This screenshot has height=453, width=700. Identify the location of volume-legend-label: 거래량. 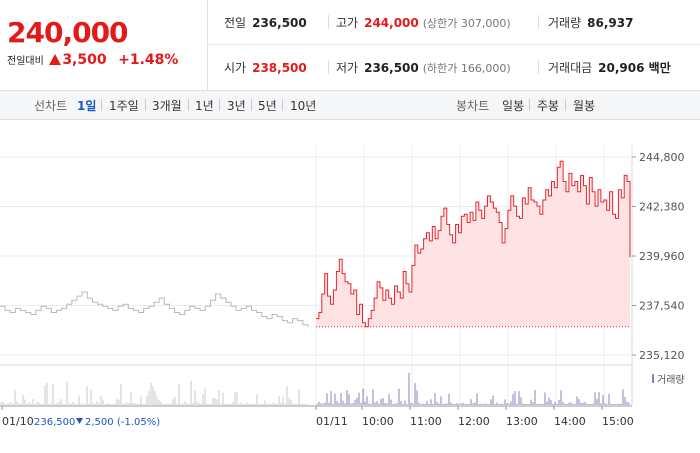
(671, 380).